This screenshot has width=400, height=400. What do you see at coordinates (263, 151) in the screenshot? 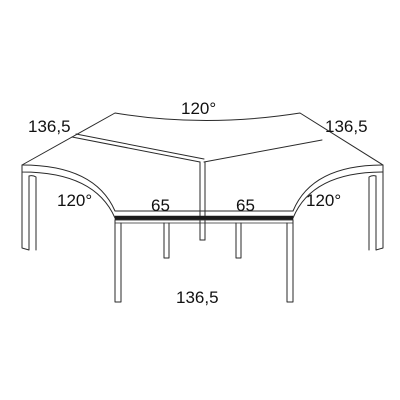
I see `right-joint-line` at bounding box center [263, 151].